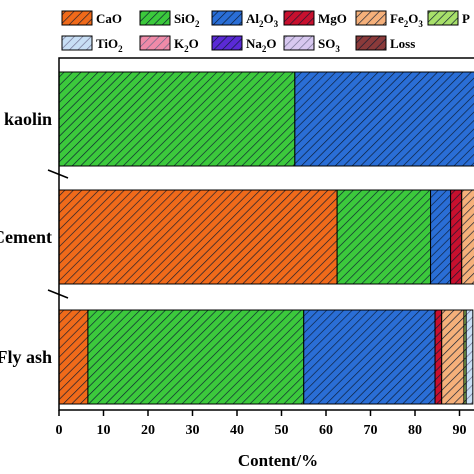 The image size is (474, 474). What do you see at coordinates (198, 237) in the screenshot?
I see `bar-segment-cement-cao` at bounding box center [198, 237].